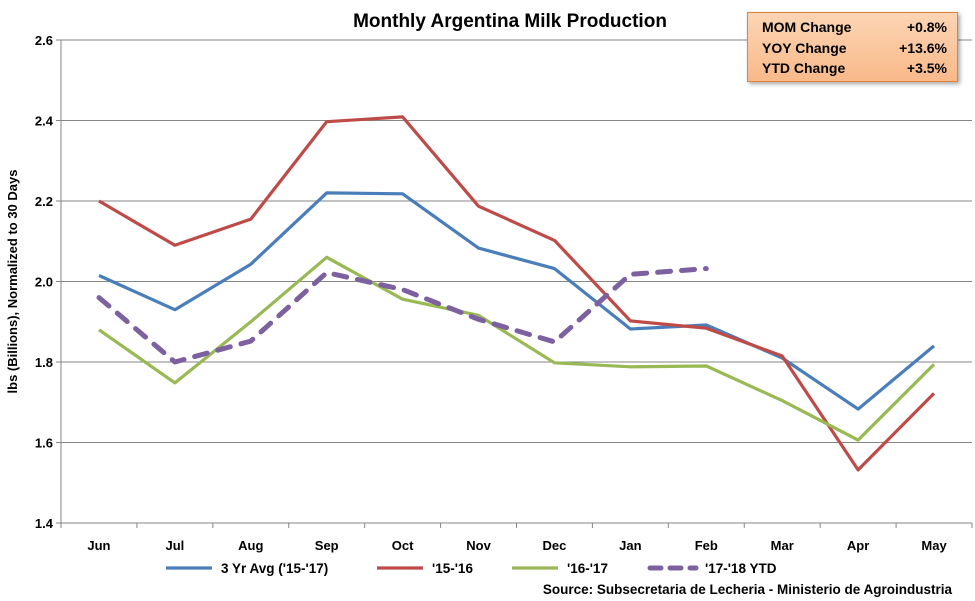 This screenshot has height=601, width=975. What do you see at coordinates (12, 282) in the screenshot?
I see `y-axis-label: lbs (Billions), Normalized to 30 Days` at bounding box center [12, 282].